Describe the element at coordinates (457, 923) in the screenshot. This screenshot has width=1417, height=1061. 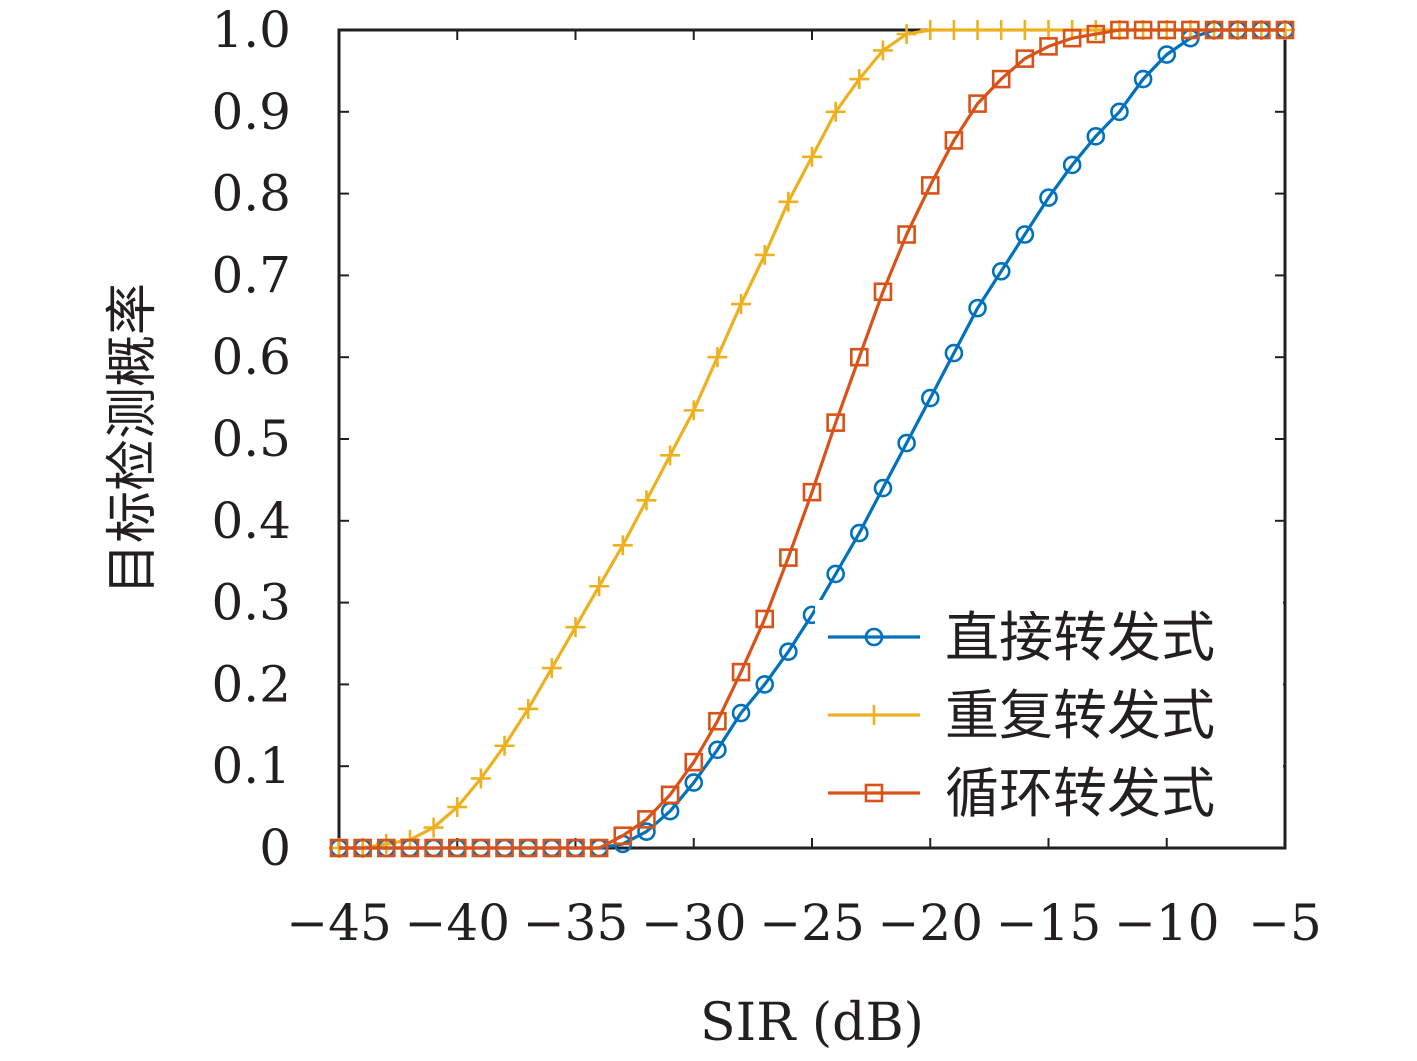
I see `x-tick-label: −40` at that location.